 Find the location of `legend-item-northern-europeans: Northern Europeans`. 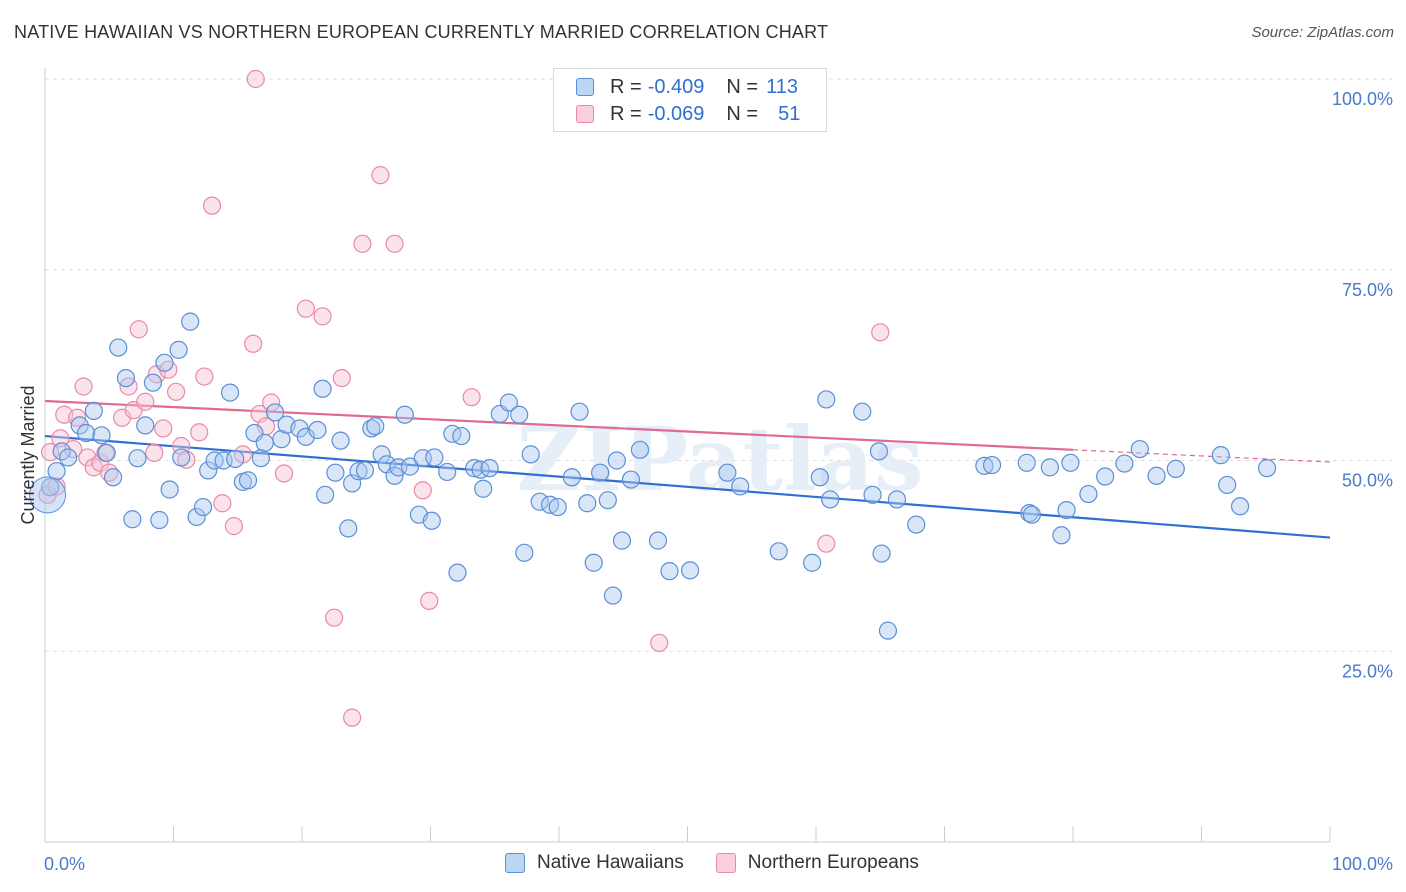

legend-item-northern-europeans: Northern Europeans is located at coordinates (817, 863).